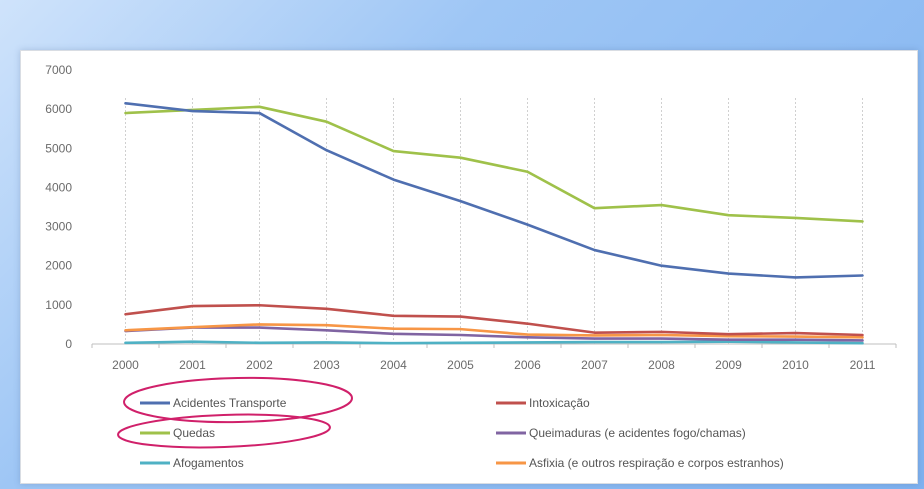 This screenshot has width=924, height=489. What do you see at coordinates (393, 365) in the screenshot?
I see `x-tick-label: 2004` at bounding box center [393, 365].